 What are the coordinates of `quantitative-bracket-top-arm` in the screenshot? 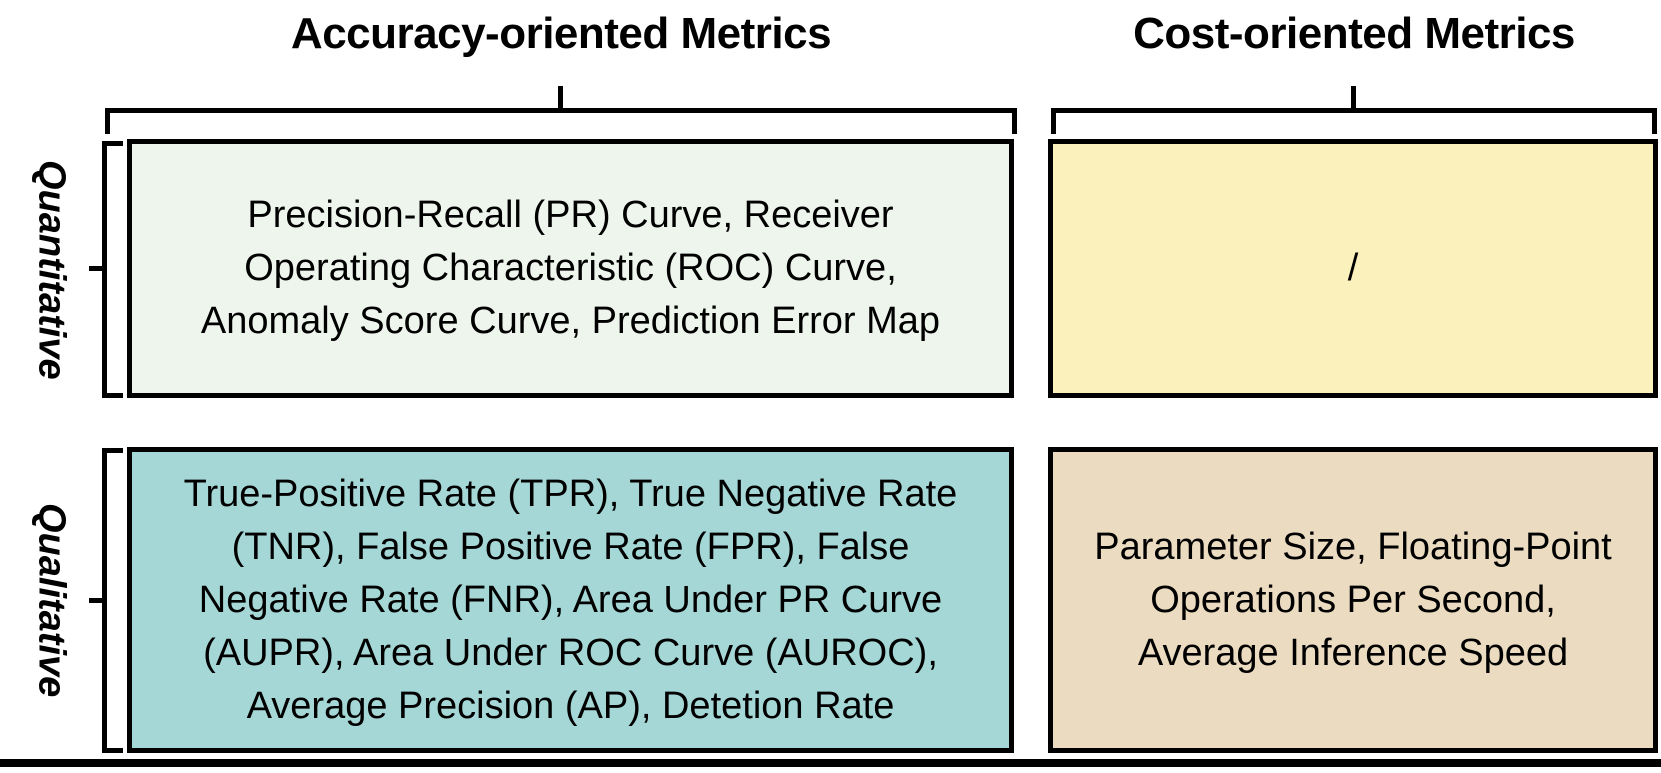 It's located at (112, 143).